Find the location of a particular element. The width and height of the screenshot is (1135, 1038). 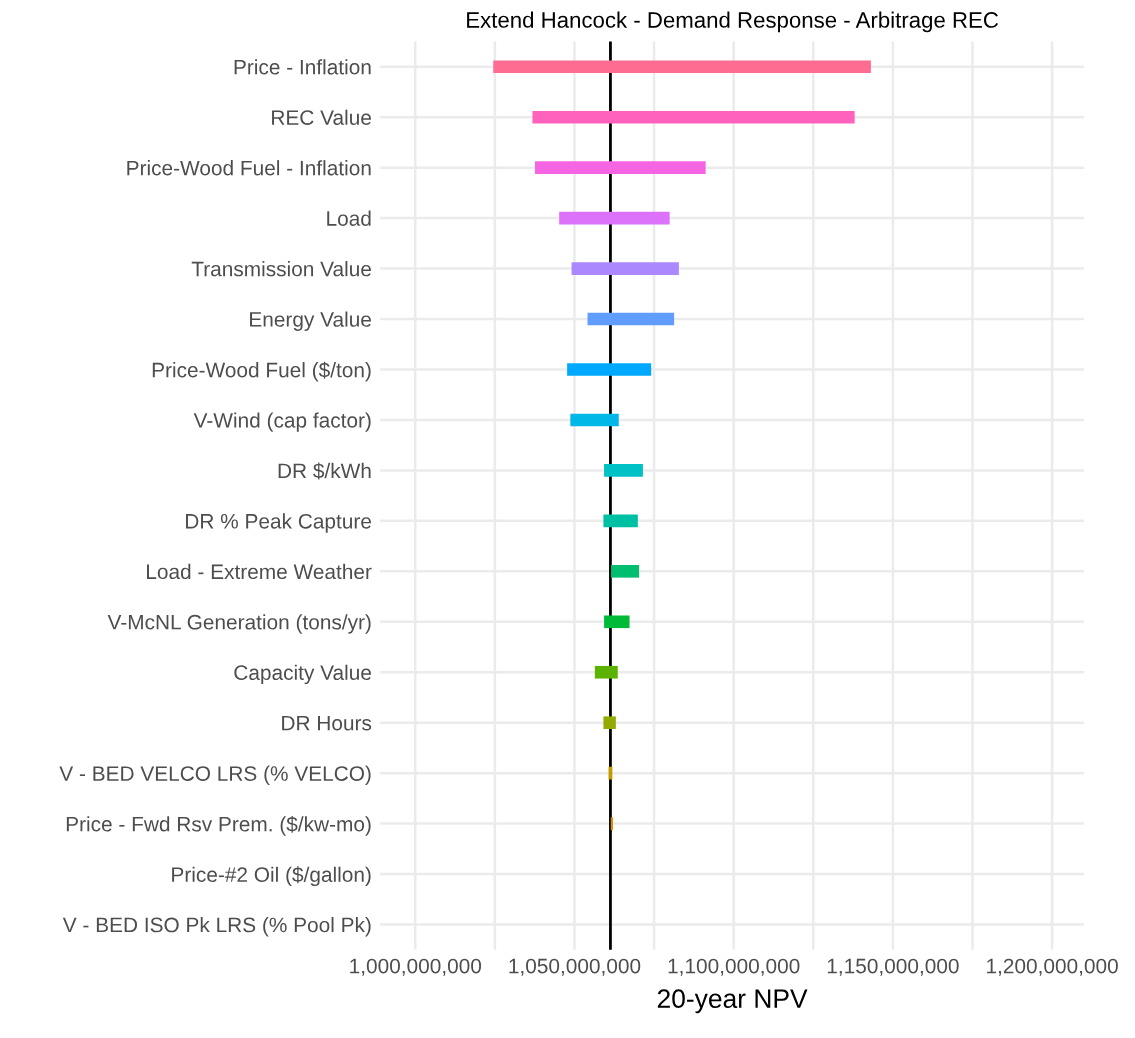

y-tick-label: Price-Wood Fuel ($/ton) is located at coordinates (261, 371).